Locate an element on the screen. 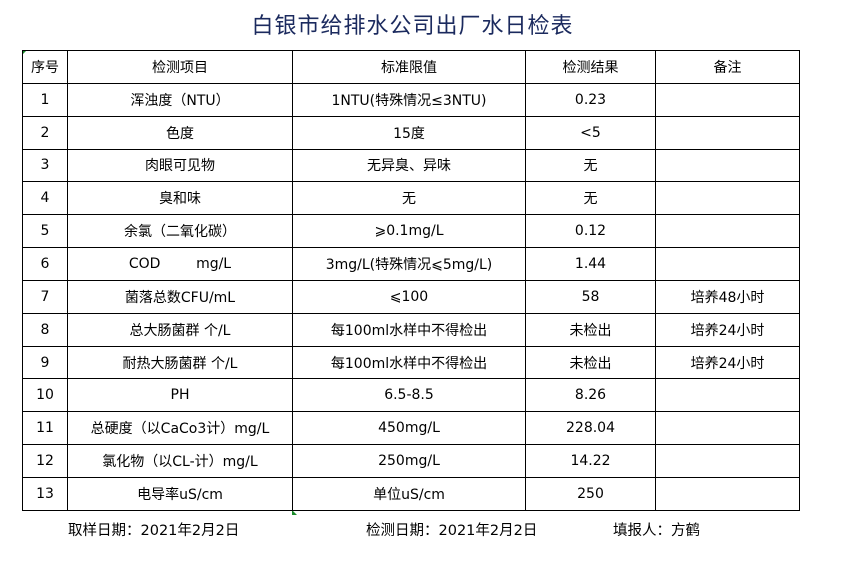  cell-index: 12 is located at coordinates (45, 461).